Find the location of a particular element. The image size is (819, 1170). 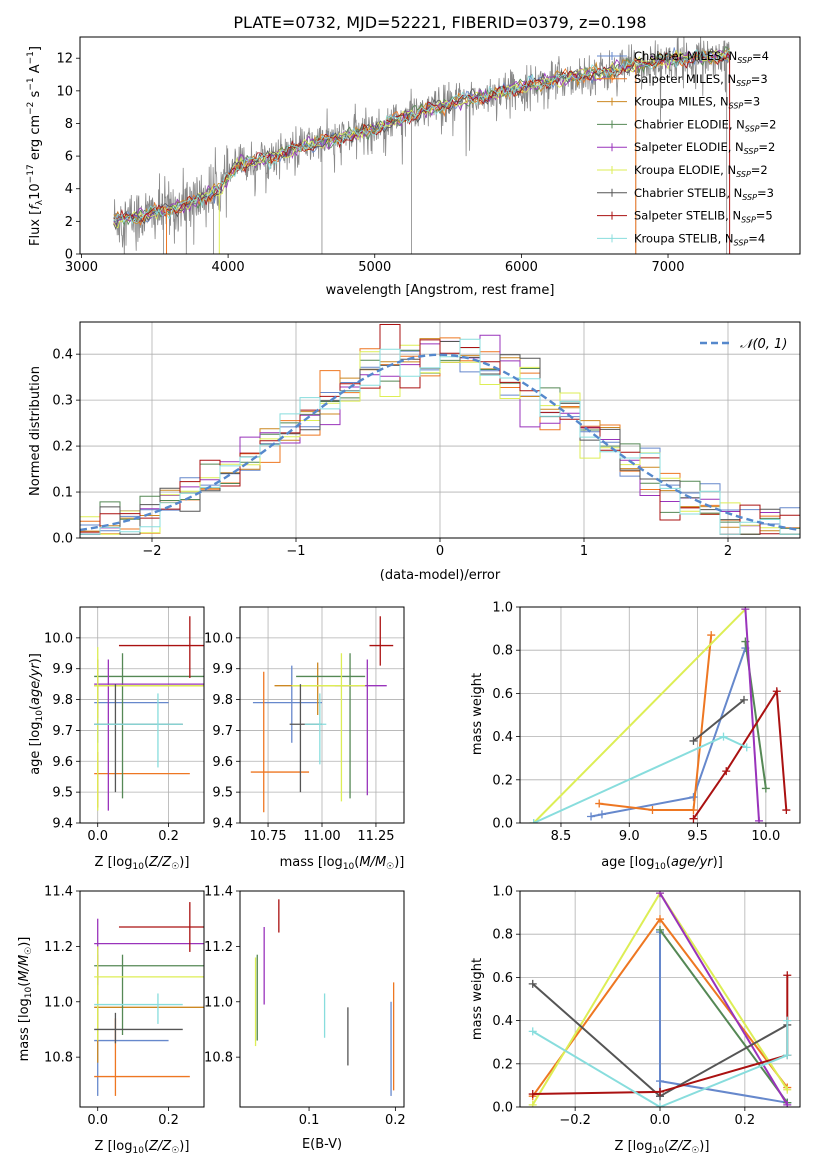

y-tick-label: 12 is located at coordinates (64, 59).